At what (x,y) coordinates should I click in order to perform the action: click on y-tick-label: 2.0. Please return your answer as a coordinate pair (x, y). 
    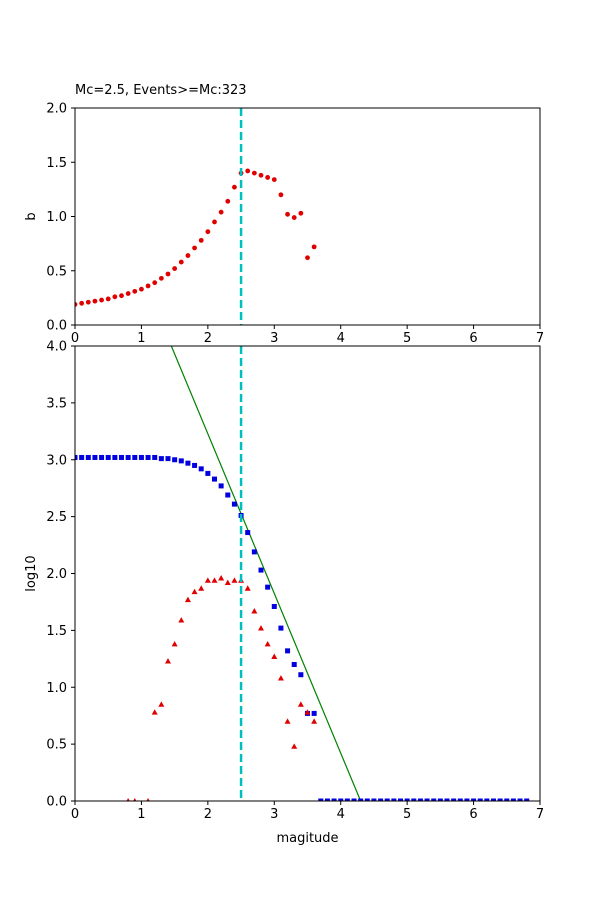
    Looking at the image, I should click on (56, 109).